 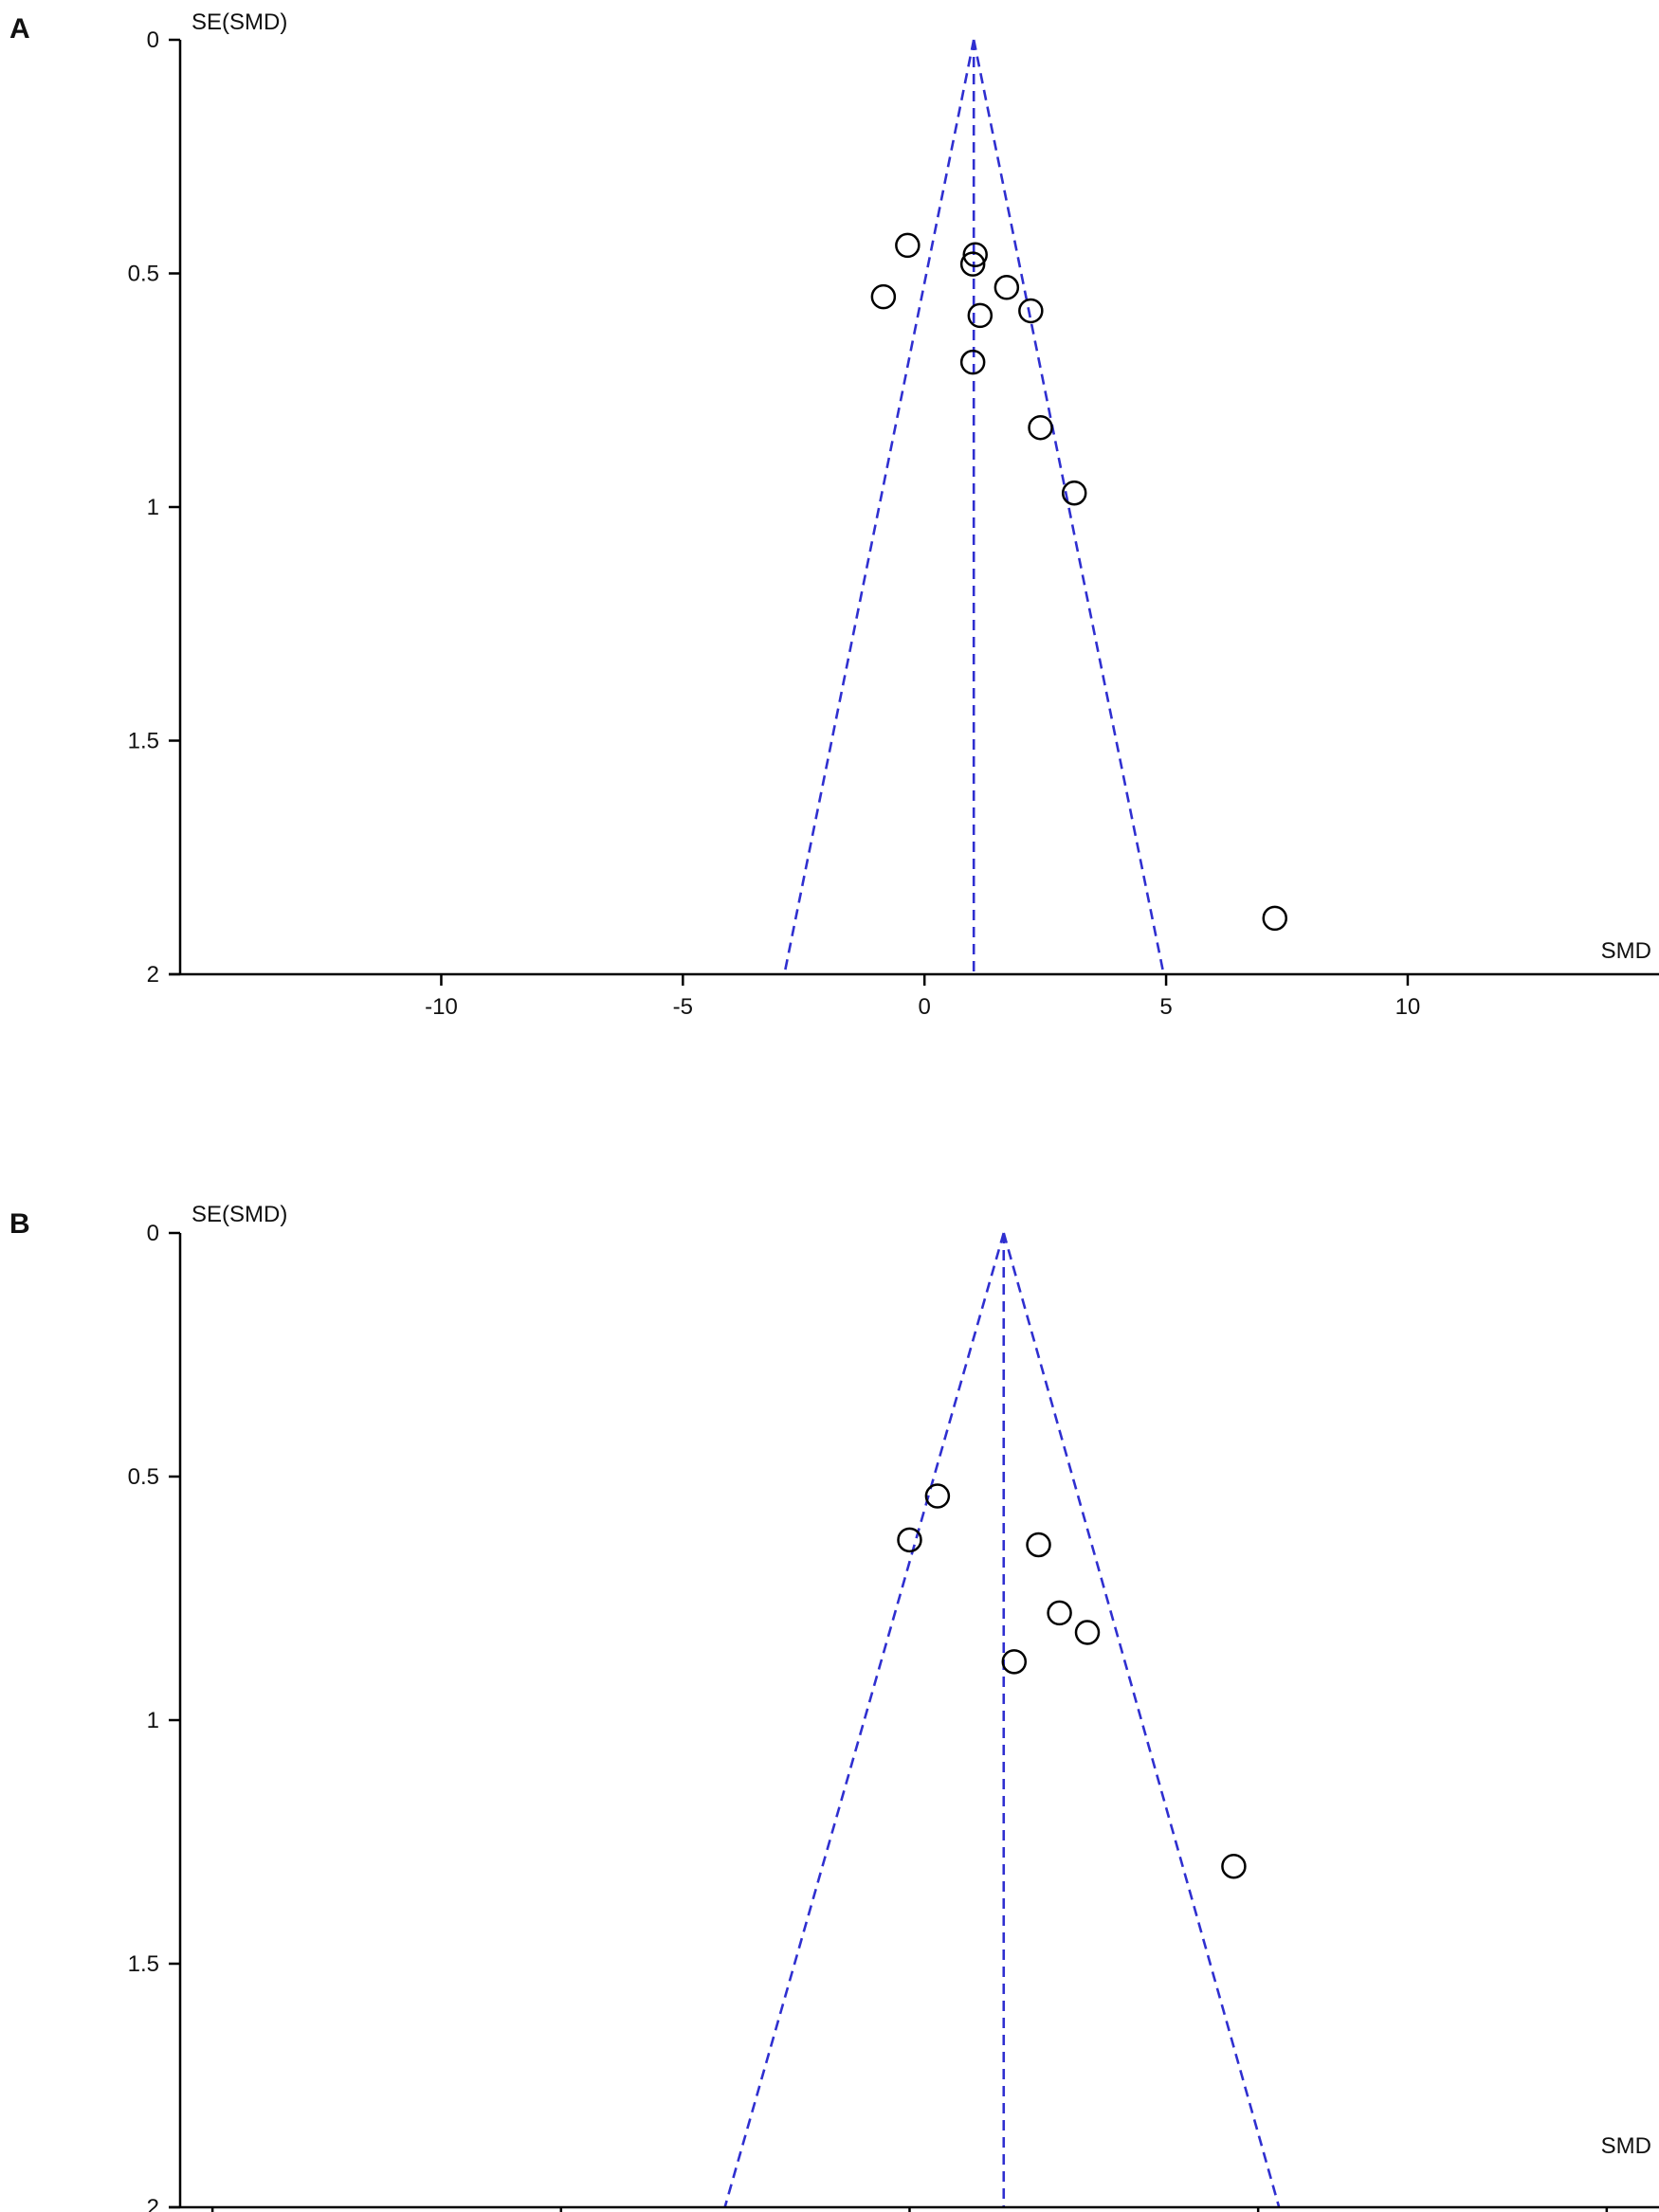 What do you see at coordinates (153, 507) in the screenshot?
I see `panel-a-y-tick-label: 1` at bounding box center [153, 507].